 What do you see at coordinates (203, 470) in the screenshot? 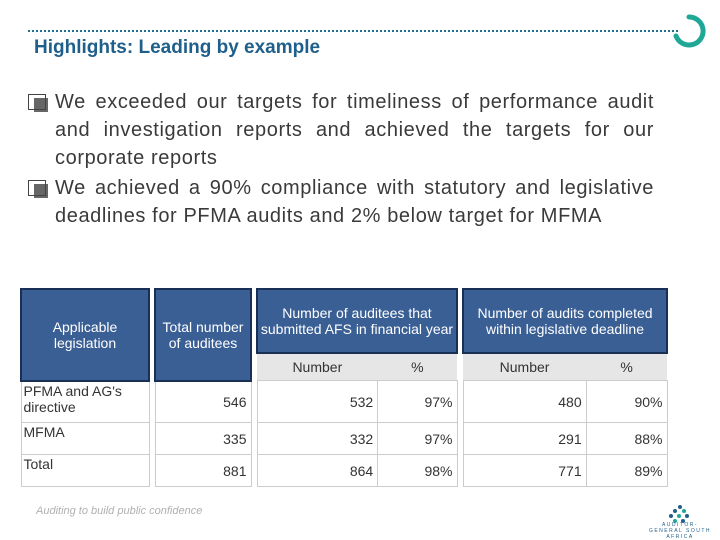
I see `cell-total: 881` at bounding box center [203, 470].